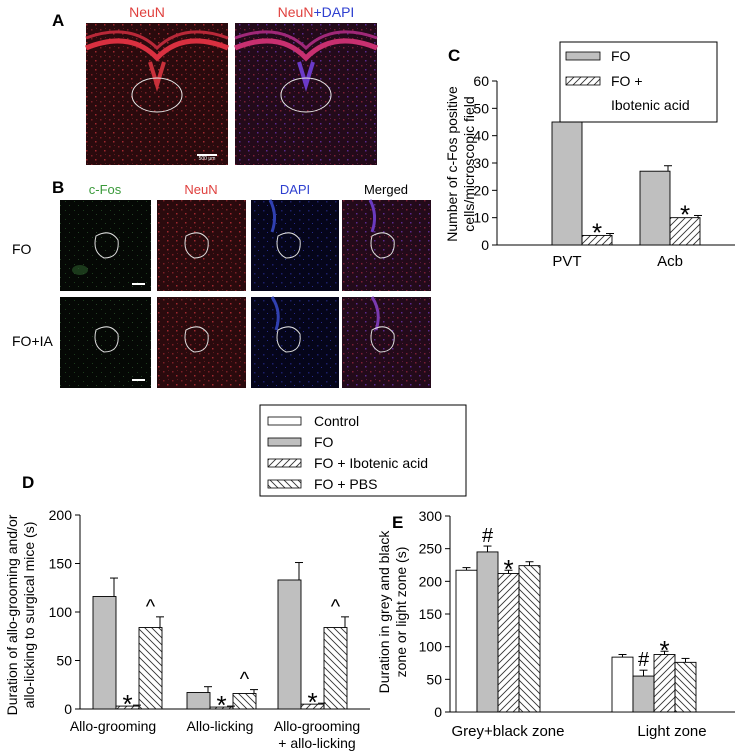 The image size is (744, 755). I want to click on x-category-label: Grey+black zone, so click(508, 731).